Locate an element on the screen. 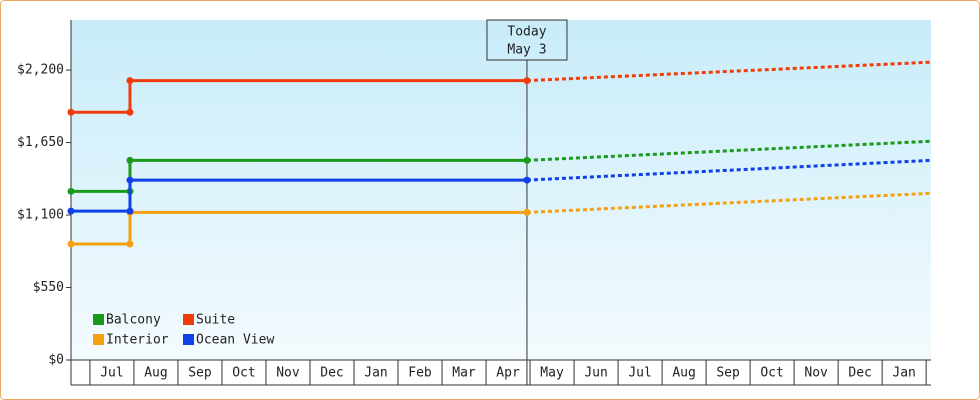 Image resolution: width=980 pixels, height=400 pixels. y-tick-label: $1,650 is located at coordinates (40, 142).